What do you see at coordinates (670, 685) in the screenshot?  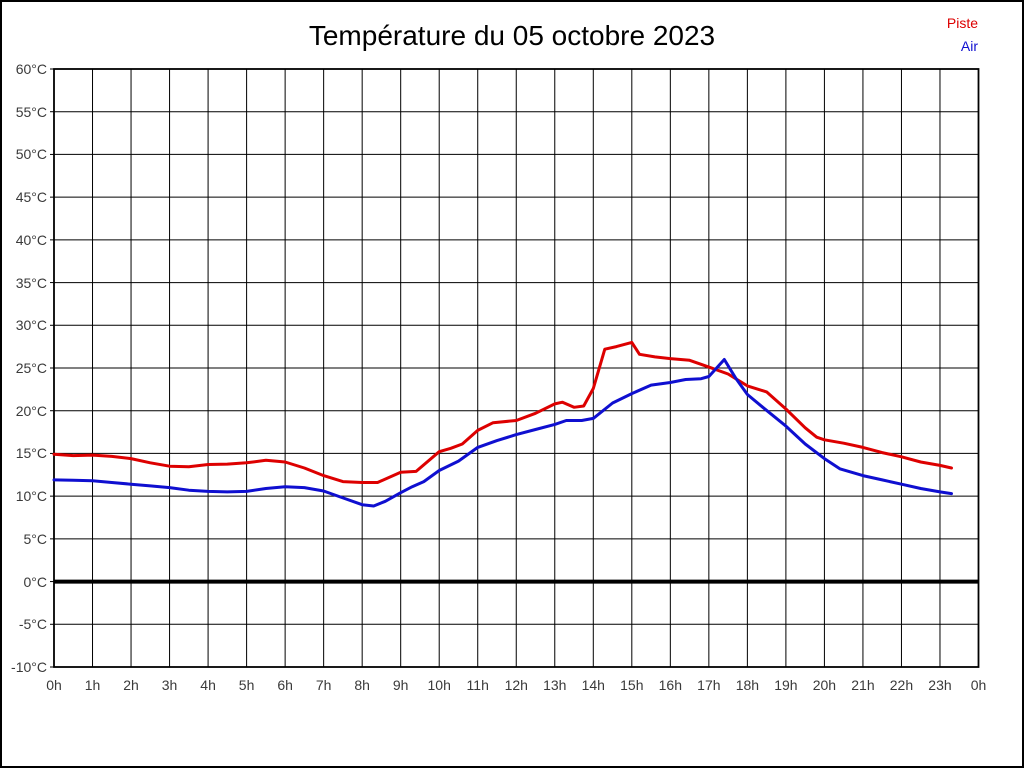 I see `x-tick-label: 16h` at bounding box center [670, 685].